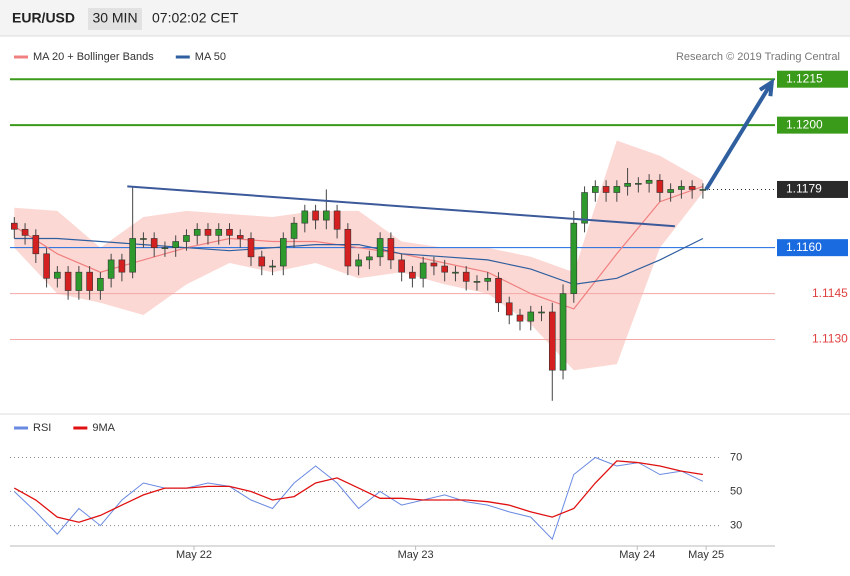  Describe the element at coordinates (758, 57) in the screenshot. I see `credit: Research © 2019 Trading Central` at that location.